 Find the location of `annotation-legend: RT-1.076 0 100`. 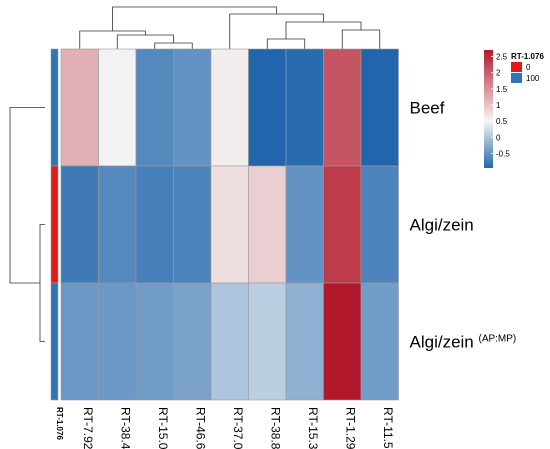

annotation-legend: RT-1.076 0 100 is located at coordinates (527, 67).